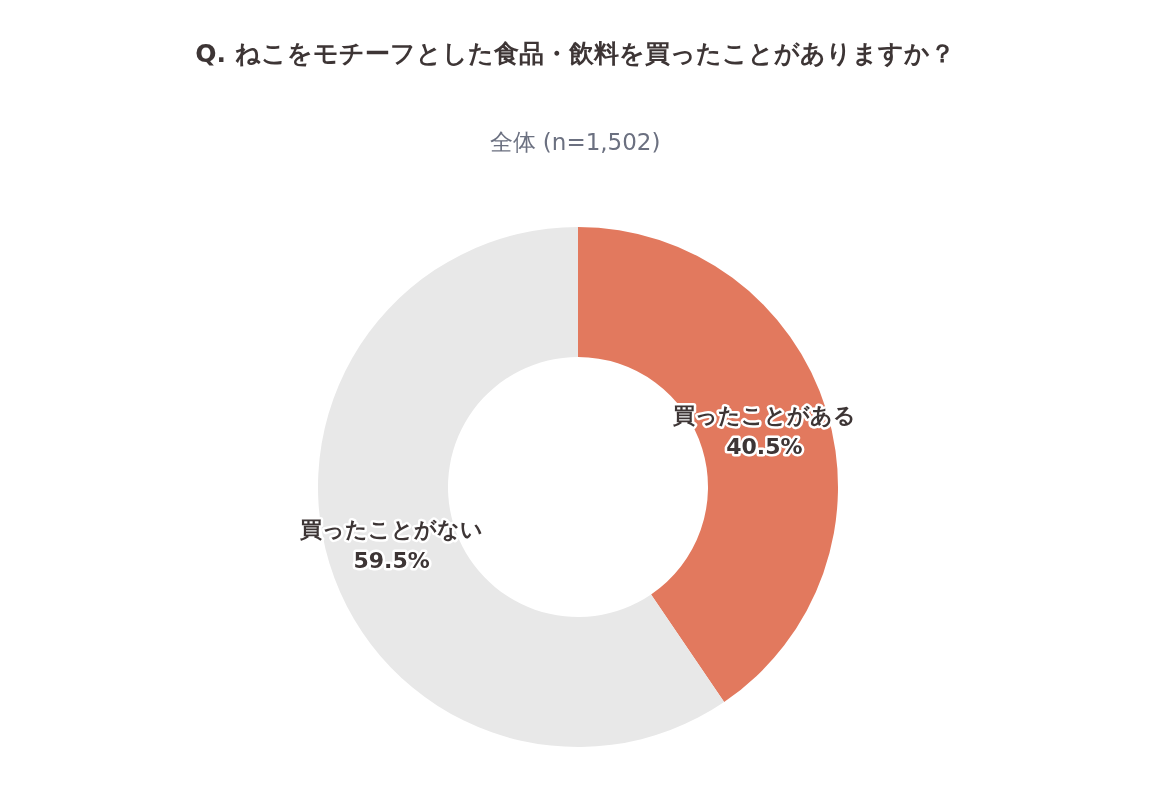  What do you see at coordinates (575, 142) in the screenshot?
I see `chart-subtitle: 全体 (n=1,502)` at bounding box center [575, 142].